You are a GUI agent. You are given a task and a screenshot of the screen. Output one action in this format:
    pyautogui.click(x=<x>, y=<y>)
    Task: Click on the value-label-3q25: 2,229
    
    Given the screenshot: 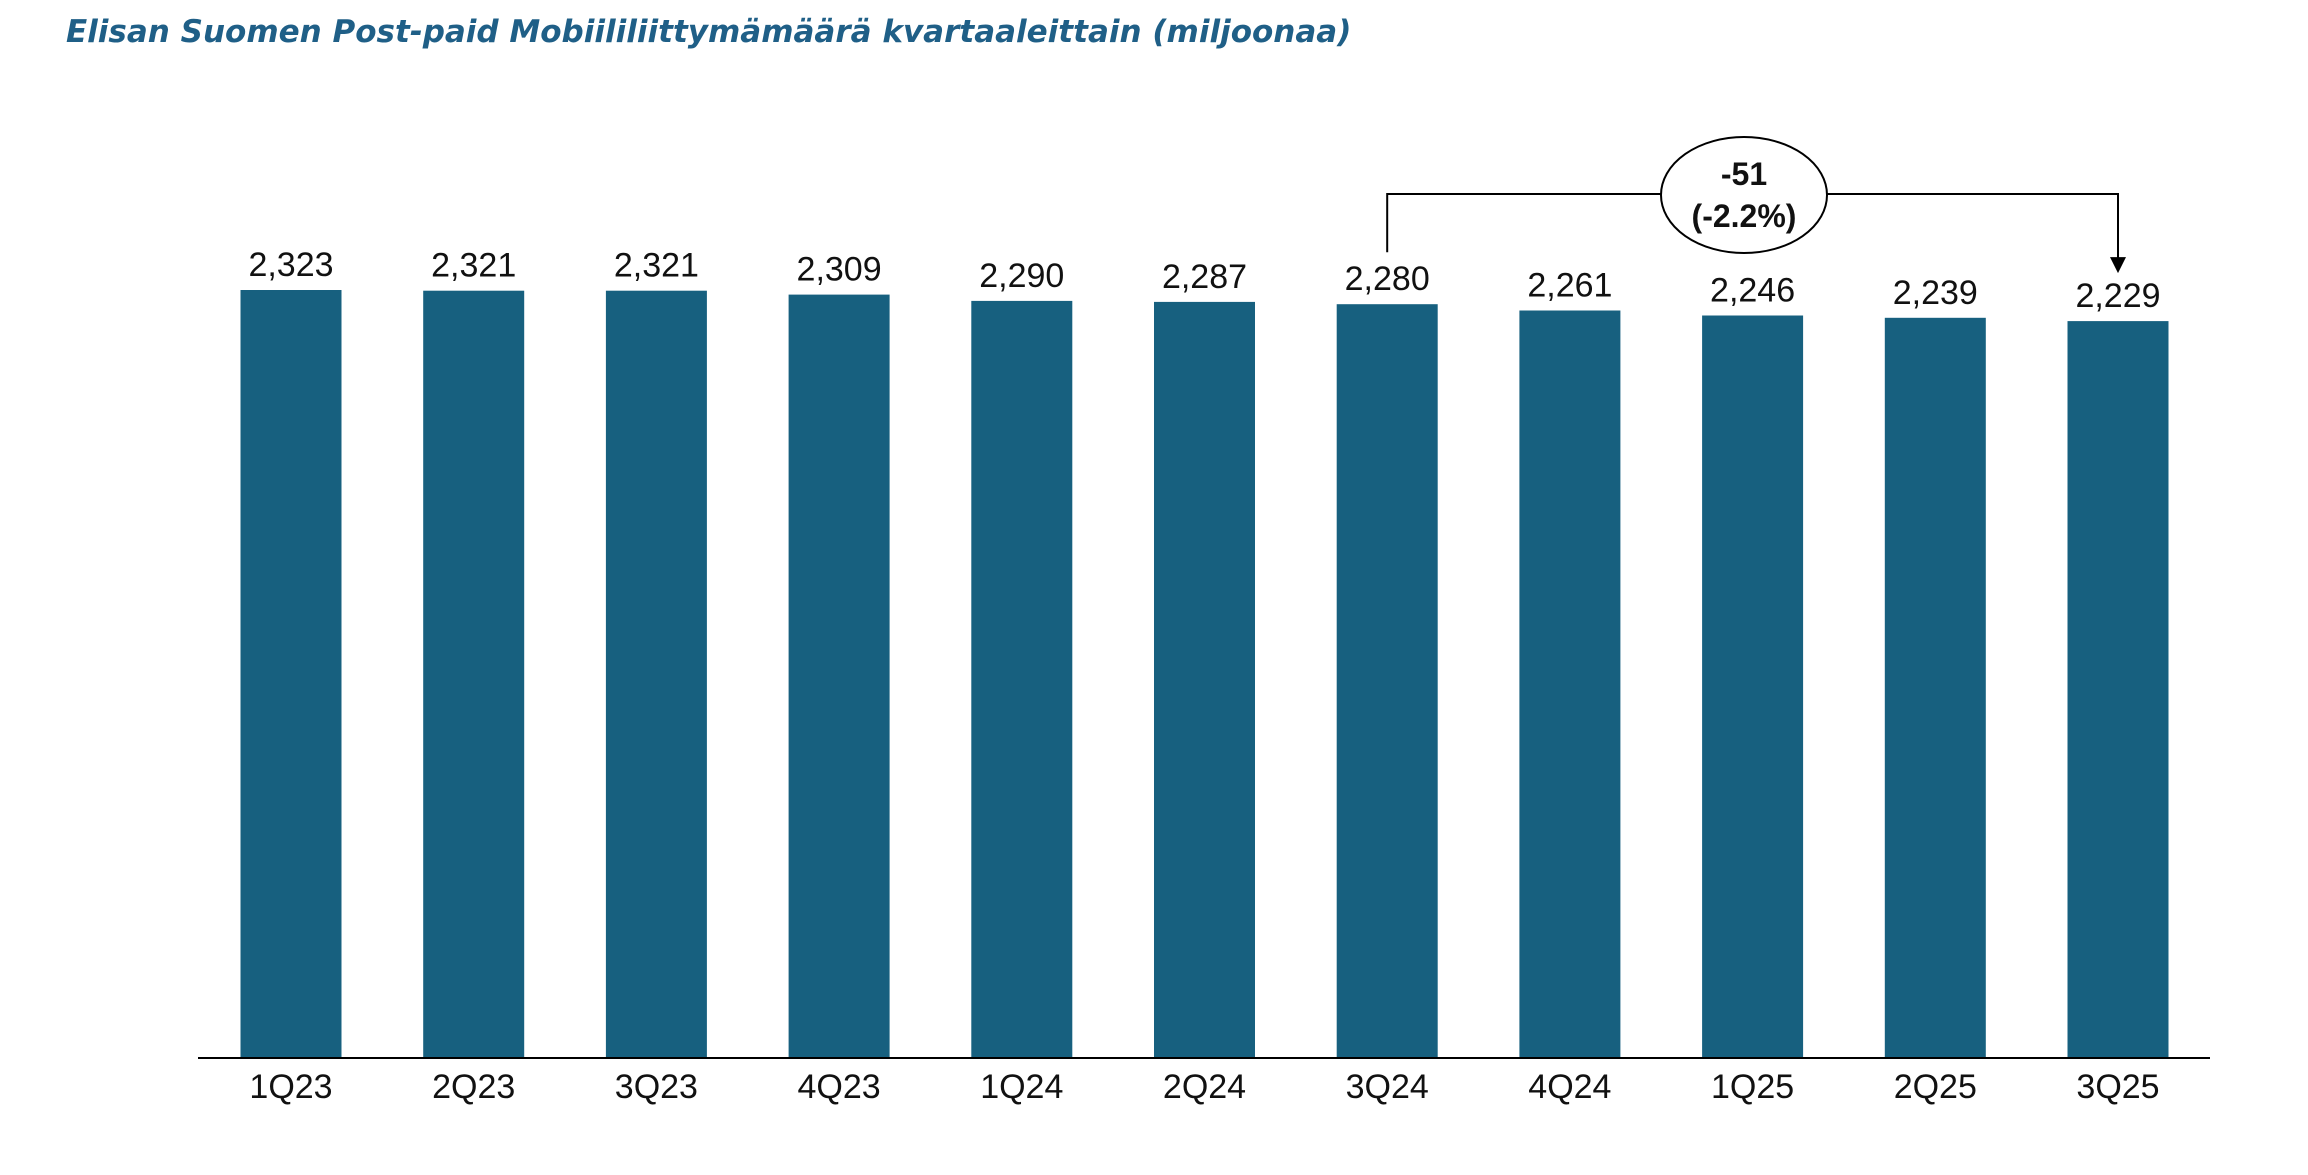 What is the action you would take?
    pyautogui.click(x=2117, y=296)
    